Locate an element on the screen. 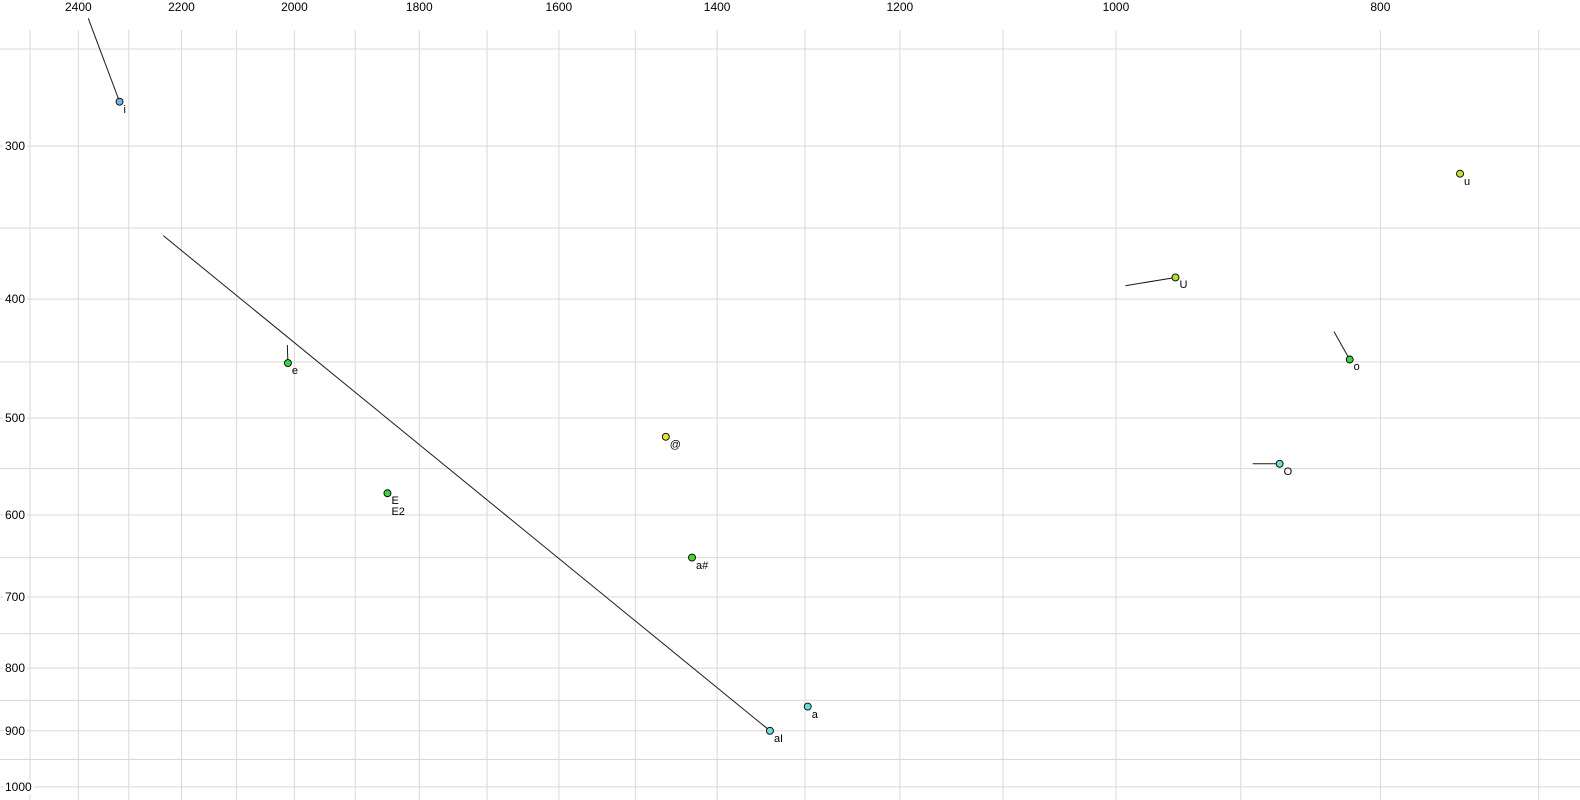  vowel-label-aI: aI is located at coordinates (778, 738).